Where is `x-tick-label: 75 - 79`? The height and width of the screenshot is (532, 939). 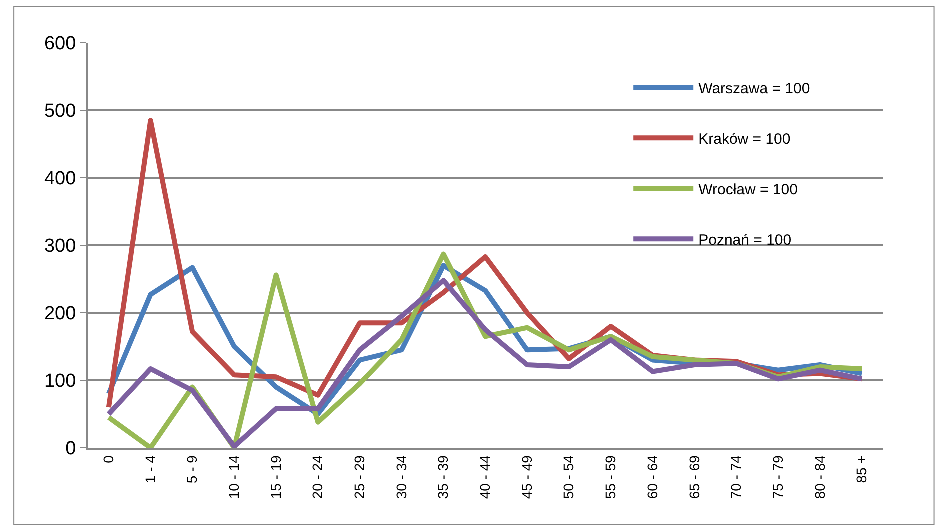
x-tick-label: 75 - 79 is located at coordinates (778, 477).